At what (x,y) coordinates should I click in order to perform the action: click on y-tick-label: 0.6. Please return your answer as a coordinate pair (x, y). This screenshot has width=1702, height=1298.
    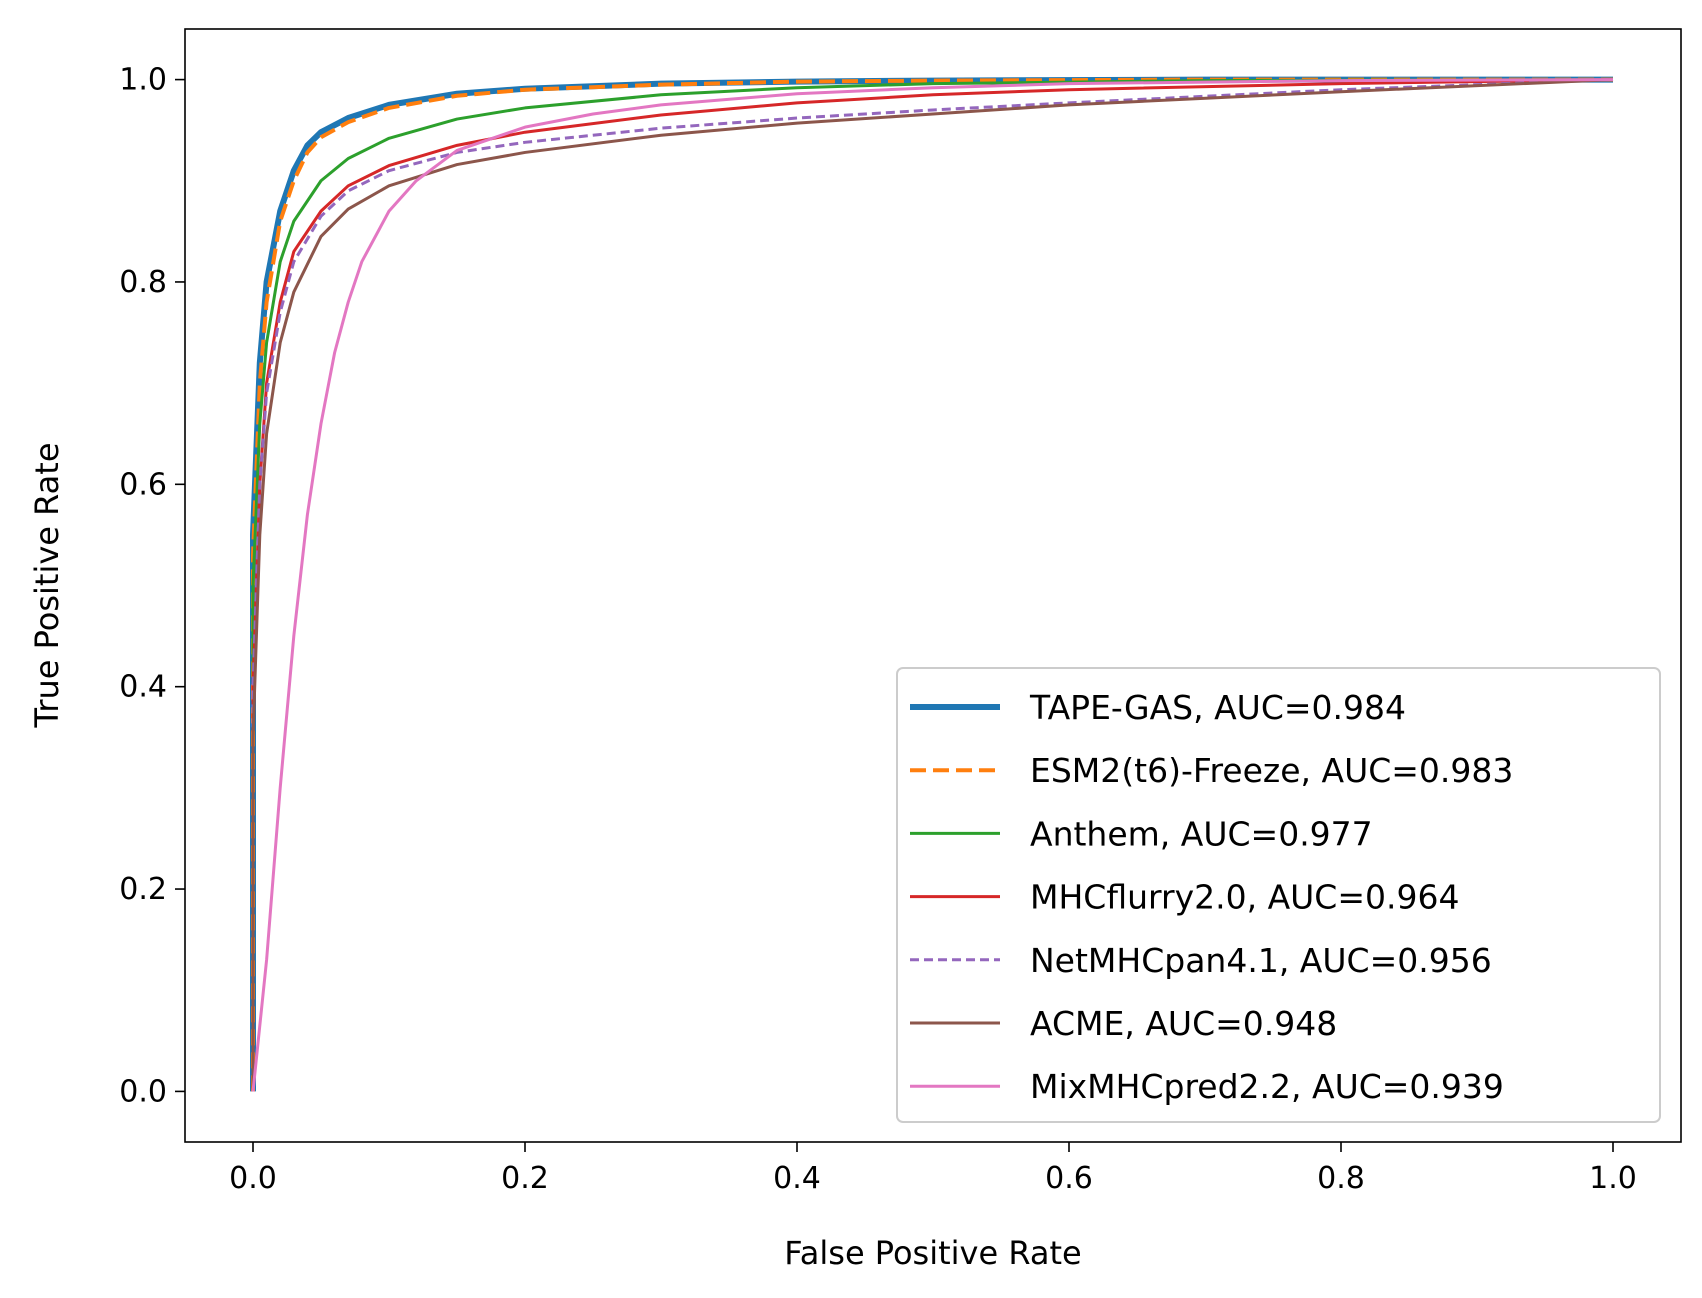
    Looking at the image, I should click on (143, 484).